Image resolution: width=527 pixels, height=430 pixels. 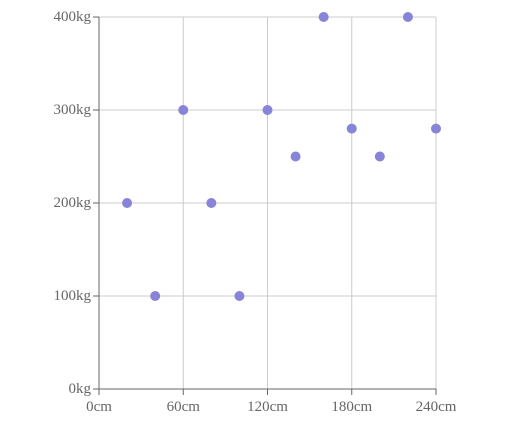 What do you see at coordinates (99, 407) in the screenshot?
I see `x-tick-label: 0cm` at bounding box center [99, 407].